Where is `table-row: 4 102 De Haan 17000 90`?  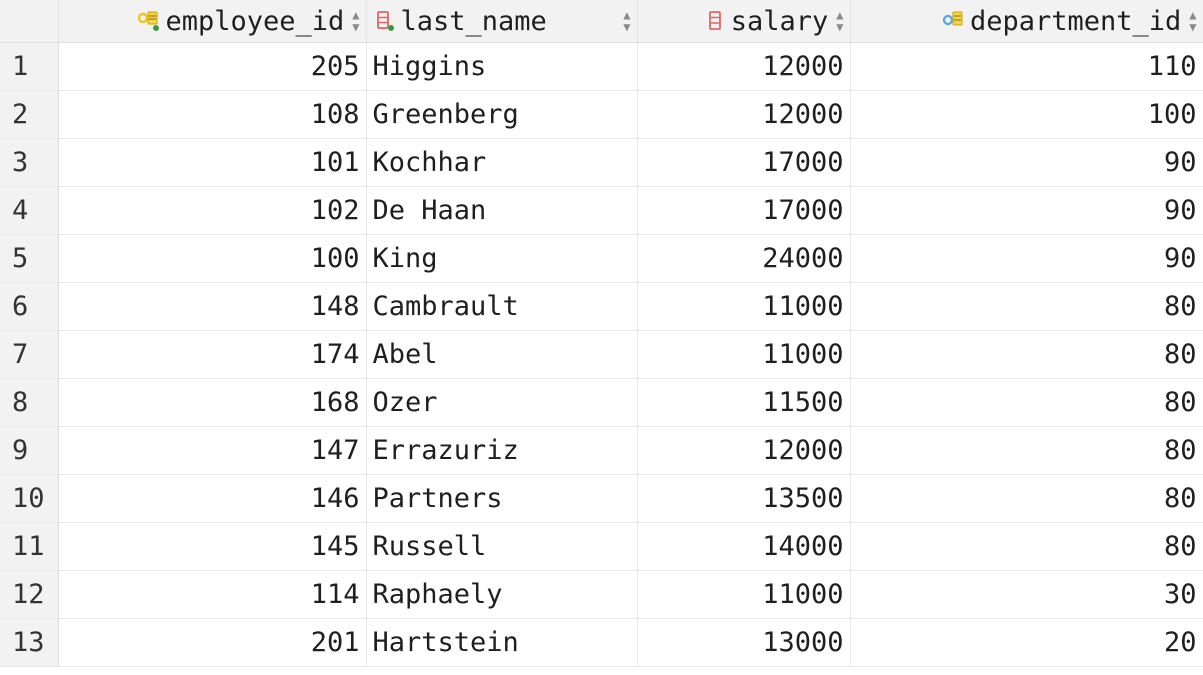 table-row: 4 102 De Haan 17000 90 is located at coordinates (601, 210).